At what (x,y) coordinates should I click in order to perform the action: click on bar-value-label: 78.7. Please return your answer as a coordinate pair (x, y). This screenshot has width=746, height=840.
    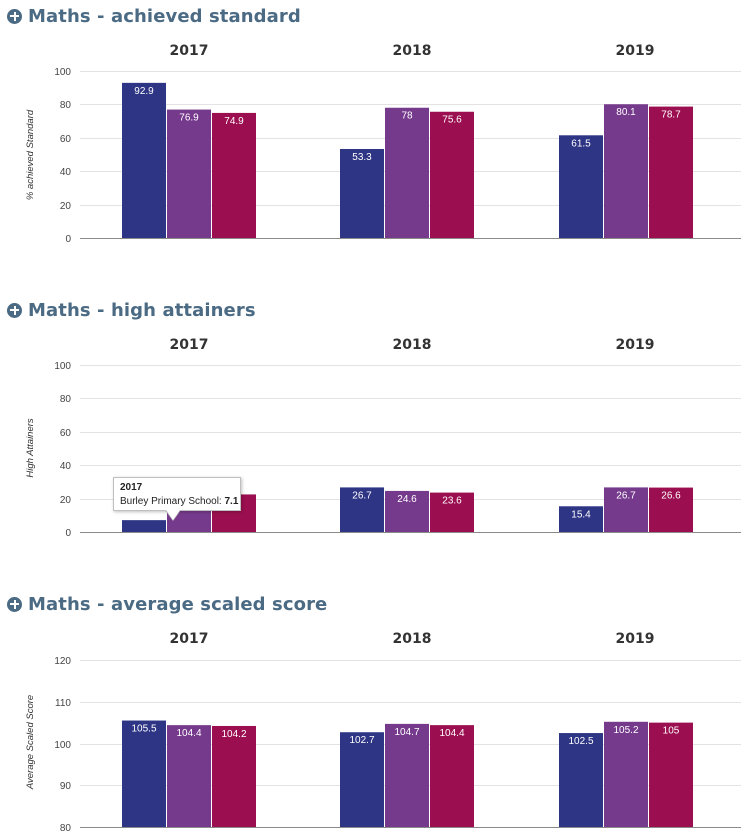
    Looking at the image, I should click on (671, 115).